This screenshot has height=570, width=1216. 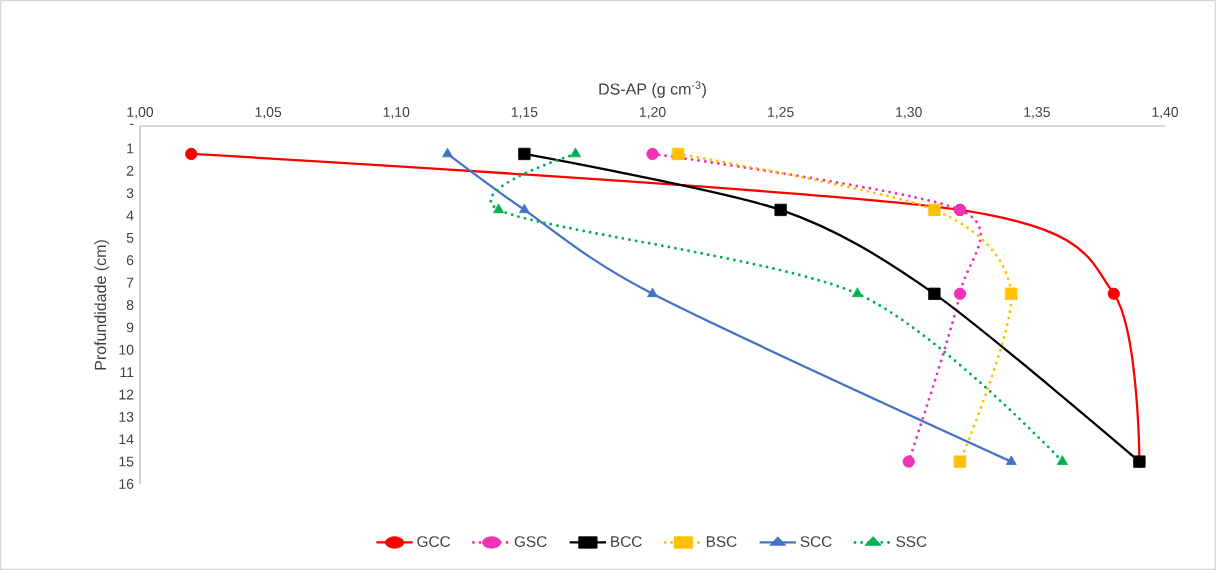 I want to click on x-tick-label: 1,35, so click(x=1037, y=113).